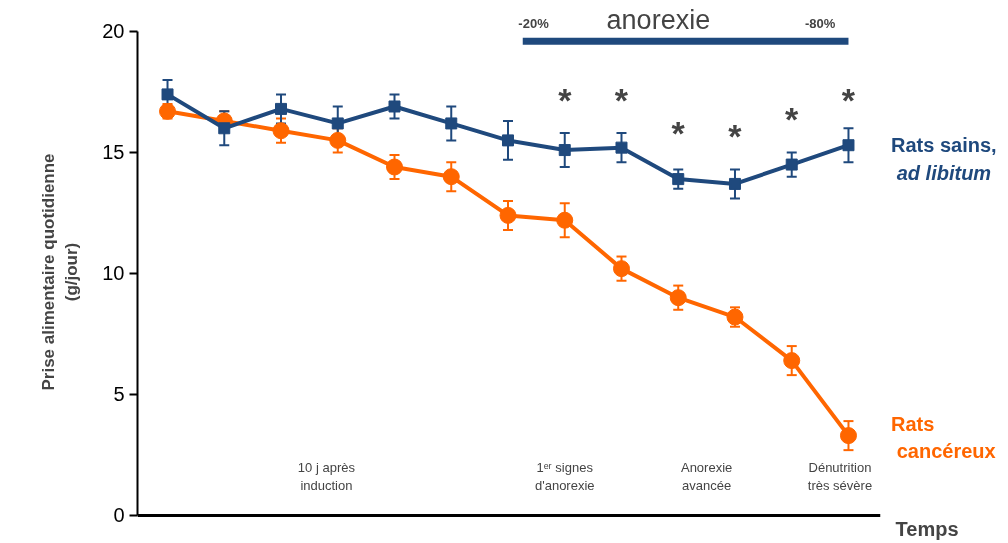 Image resolution: width=1008 pixels, height=543 pixels. I want to click on series-label: Rats sains, ad libitum, so click(944, 159).